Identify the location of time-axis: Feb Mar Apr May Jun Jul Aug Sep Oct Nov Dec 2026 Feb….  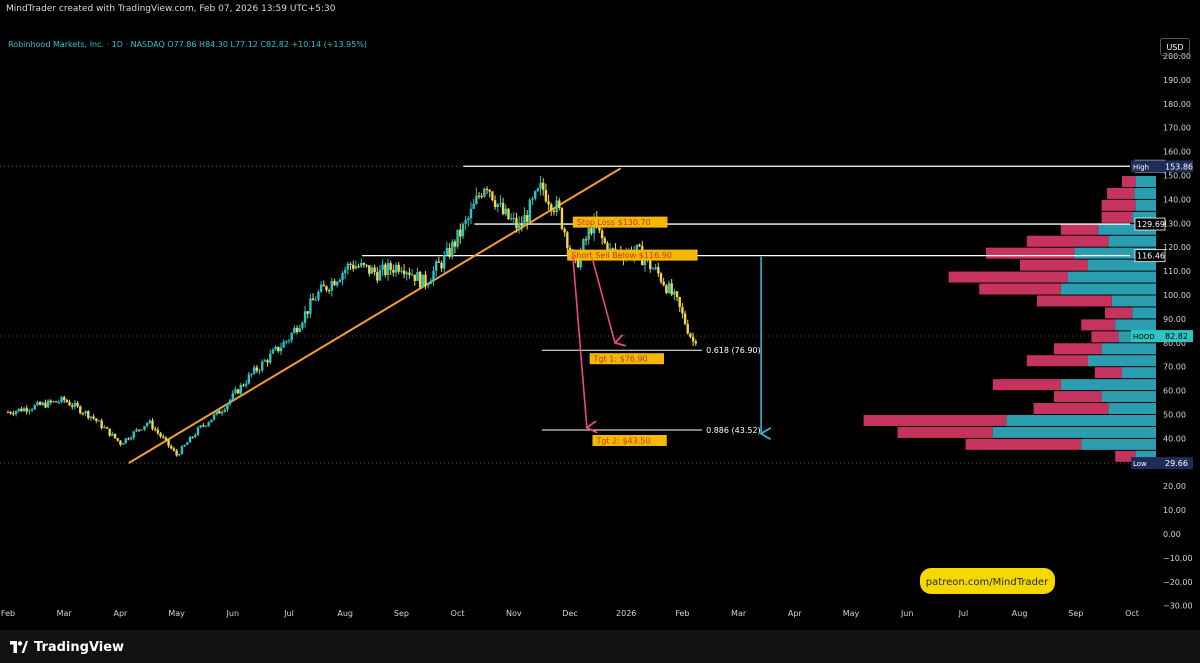
(570, 613).